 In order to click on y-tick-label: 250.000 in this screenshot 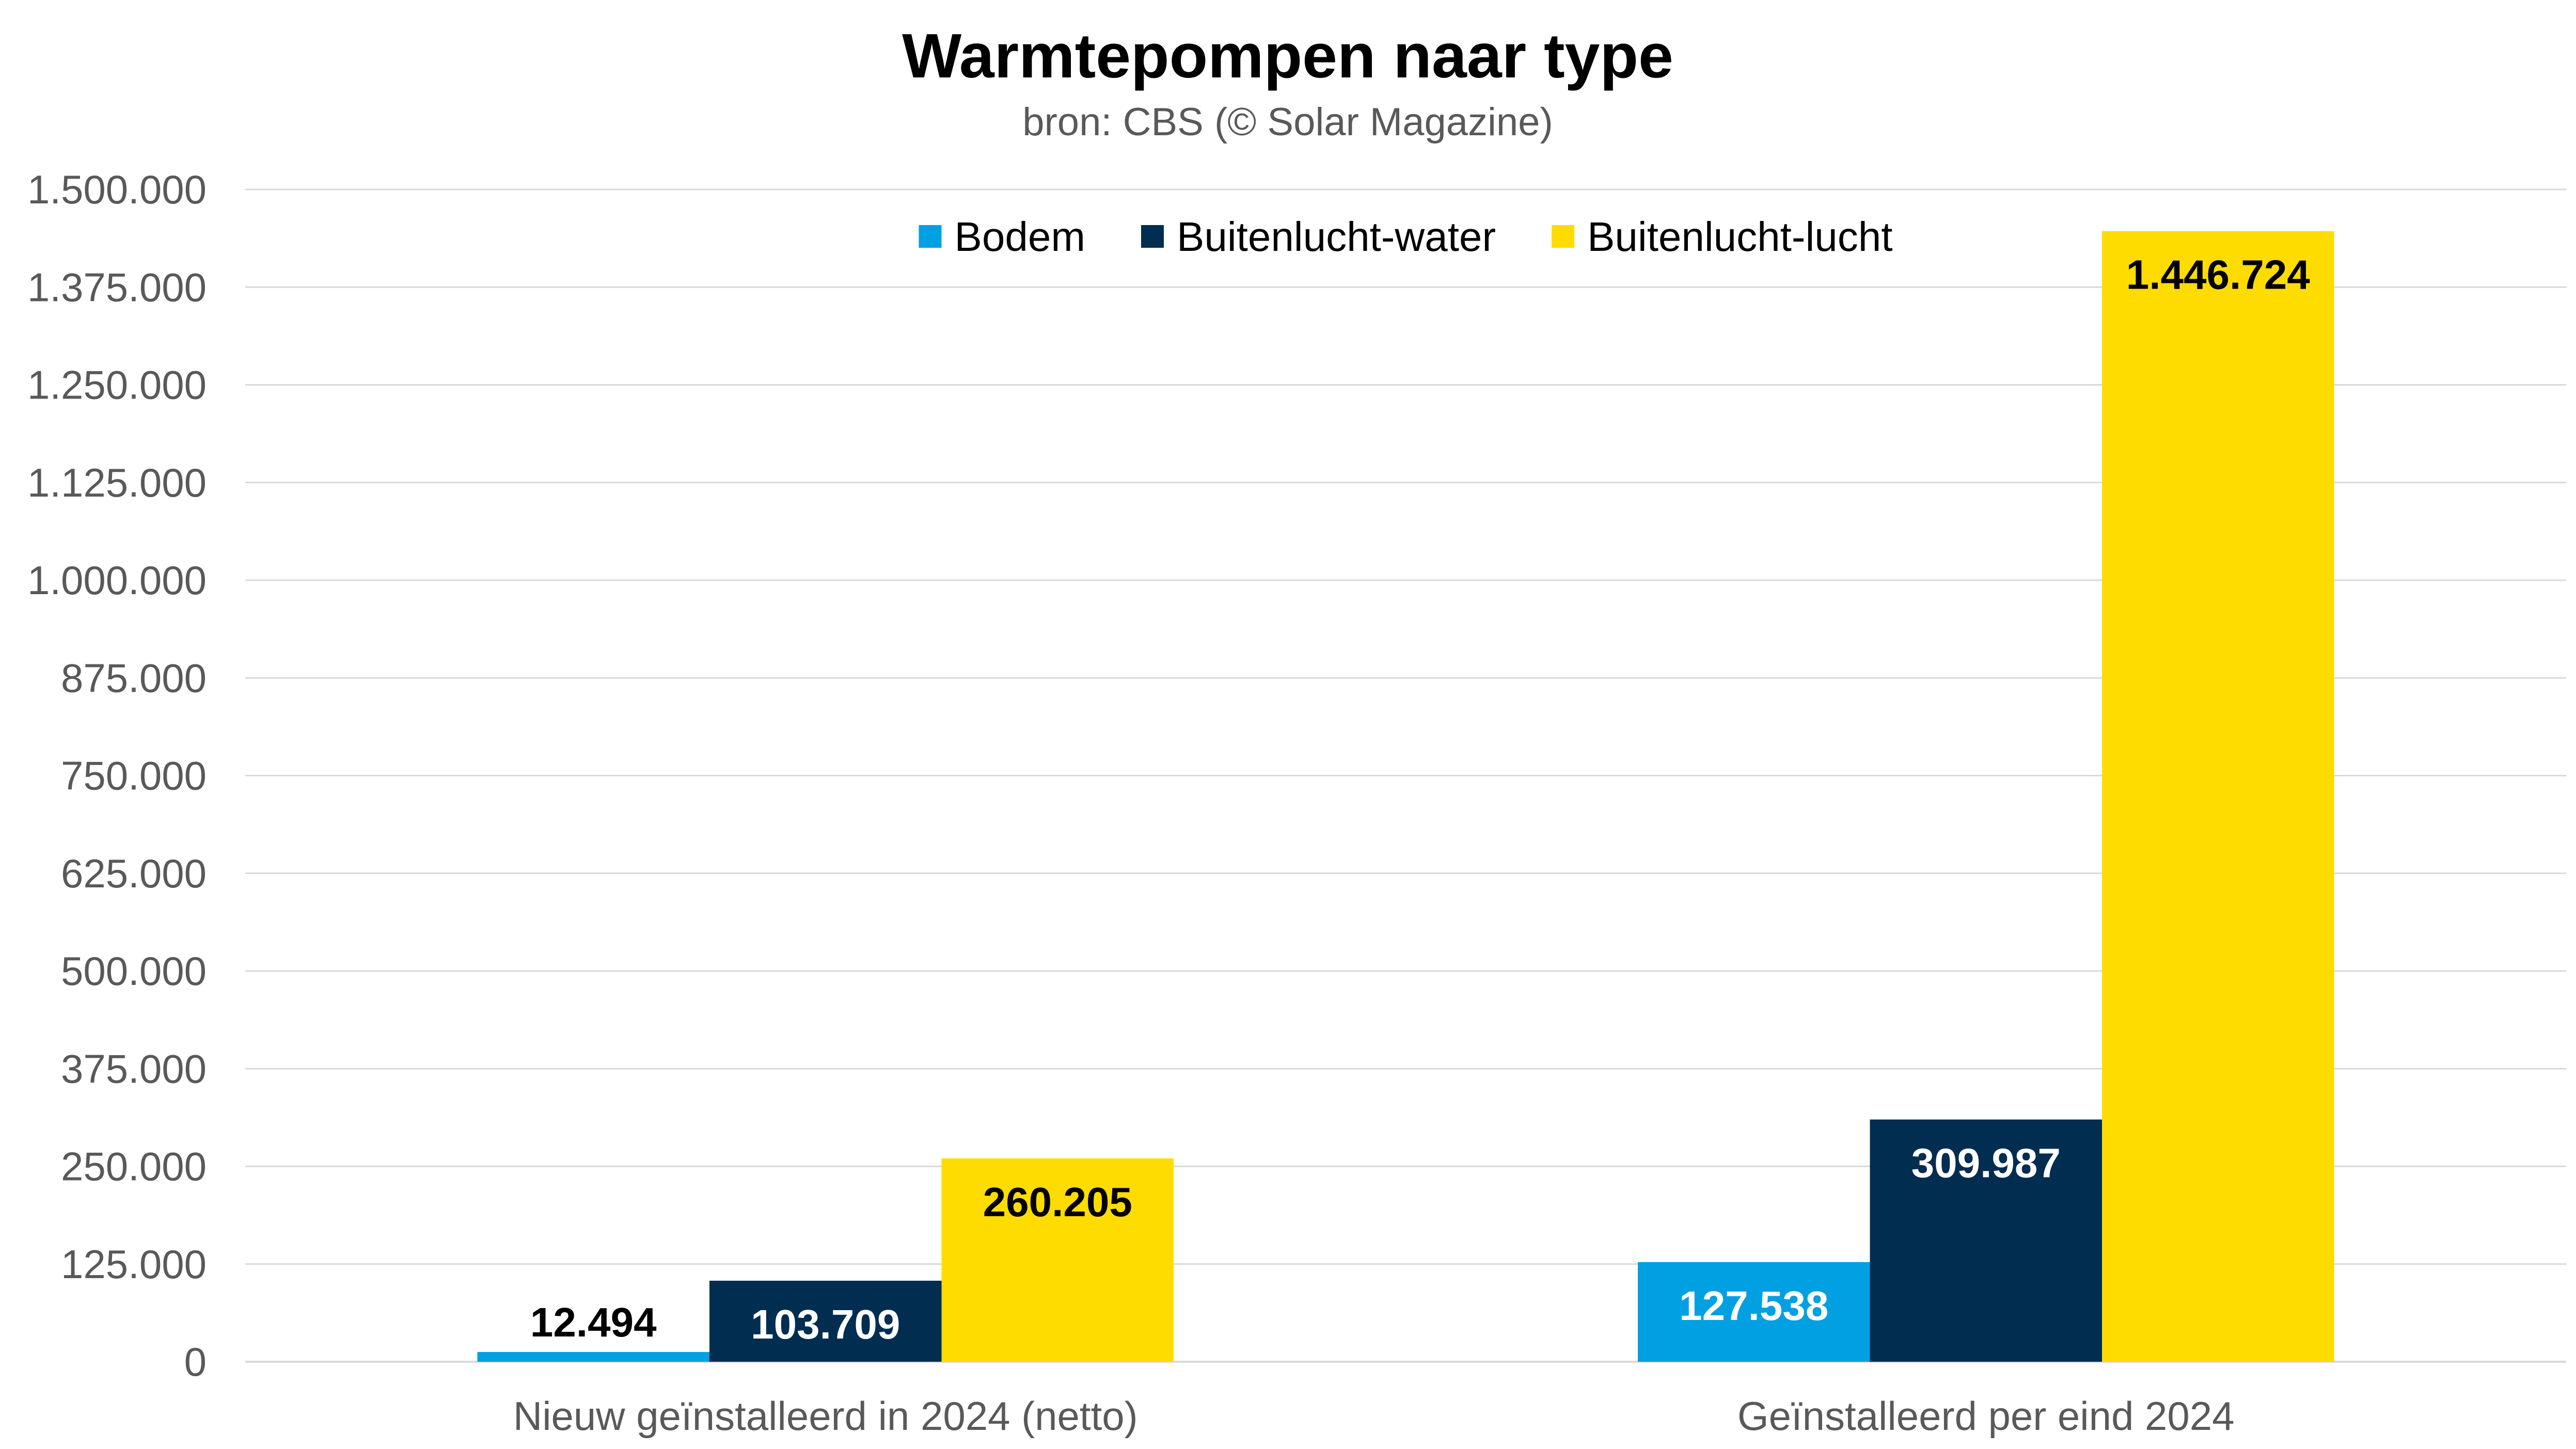, I will do `click(134, 1167)`.